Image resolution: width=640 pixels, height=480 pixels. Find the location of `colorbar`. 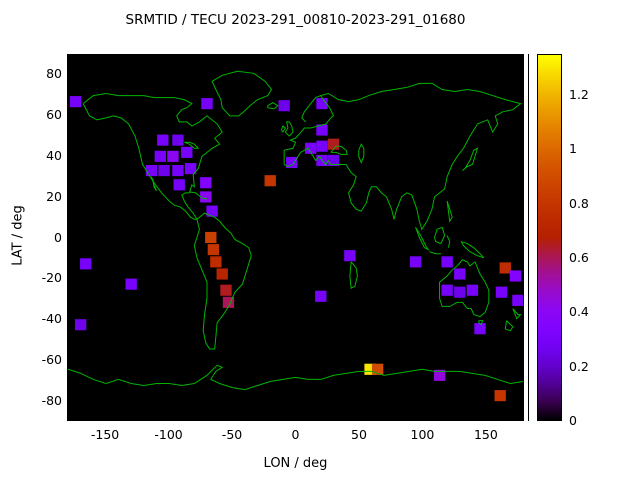

colorbar is located at coordinates (549, 237).